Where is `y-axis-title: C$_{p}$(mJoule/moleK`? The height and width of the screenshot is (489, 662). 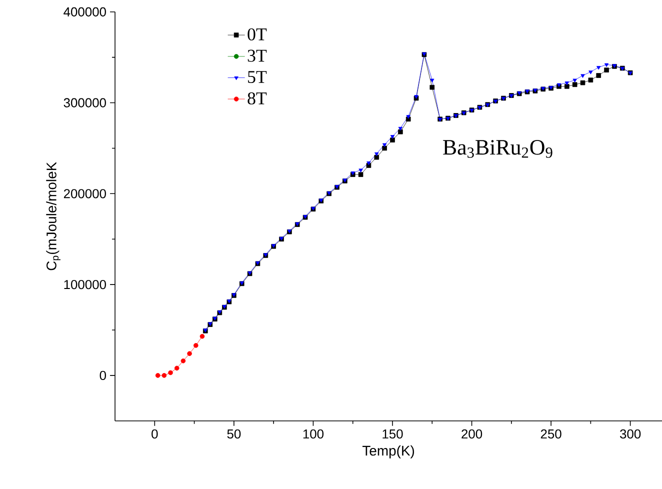 y-axis-title: C$_{p}$(mJoule/moleK is located at coordinates (53, 216).